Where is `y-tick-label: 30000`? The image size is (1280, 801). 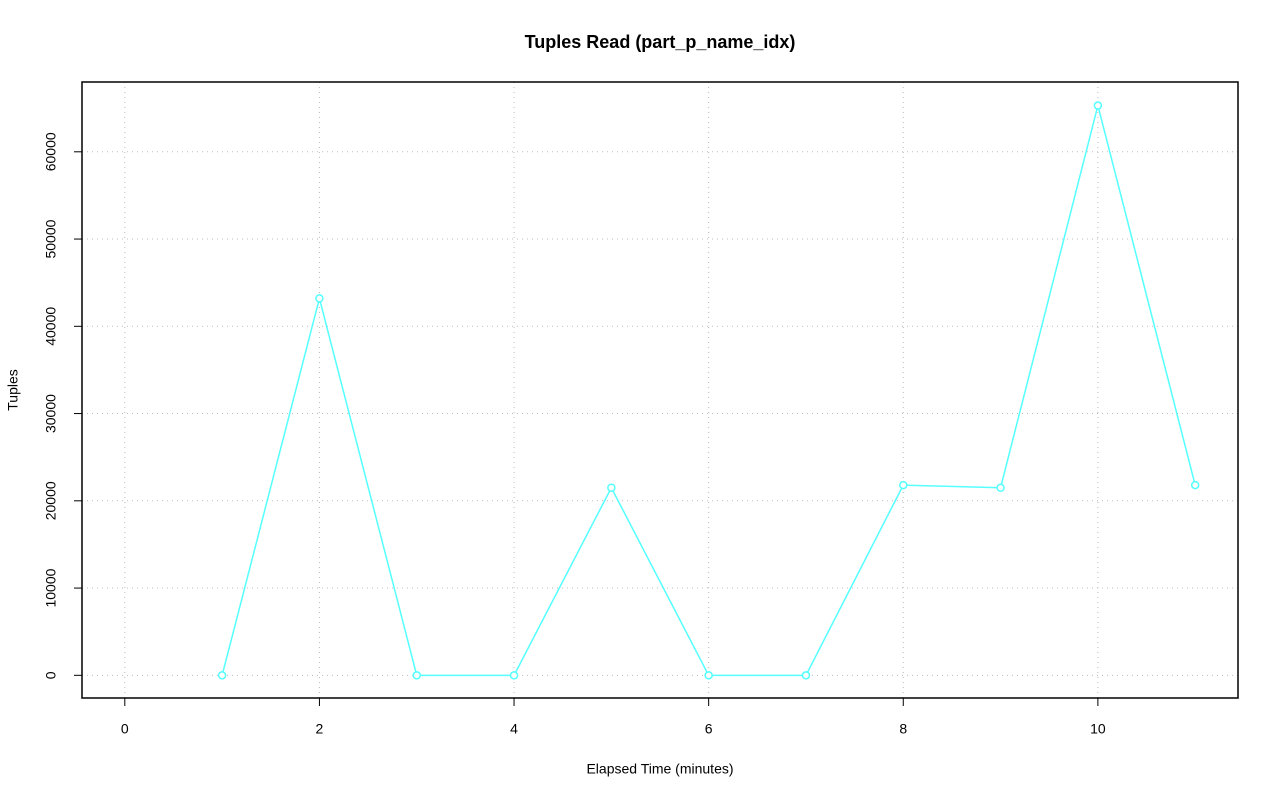 y-tick-label: 30000 is located at coordinates (51, 413).